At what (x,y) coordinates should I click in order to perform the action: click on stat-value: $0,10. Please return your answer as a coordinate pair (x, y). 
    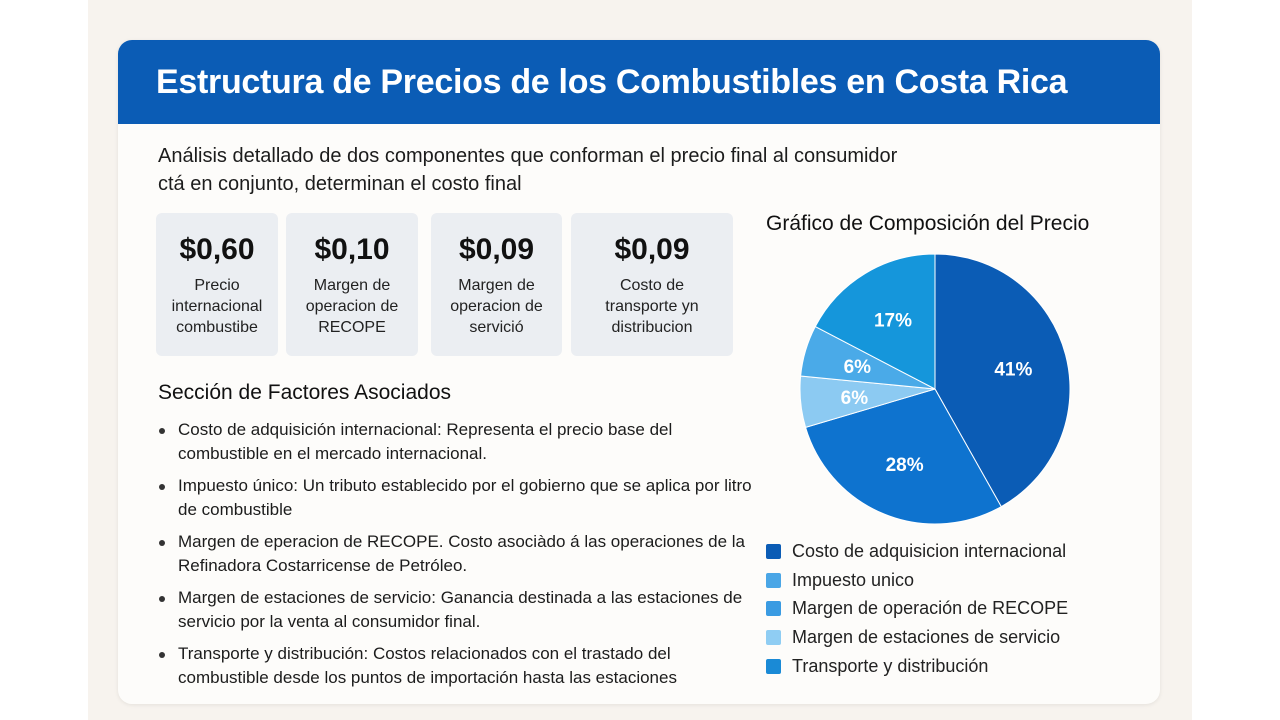
    Looking at the image, I should click on (352, 249).